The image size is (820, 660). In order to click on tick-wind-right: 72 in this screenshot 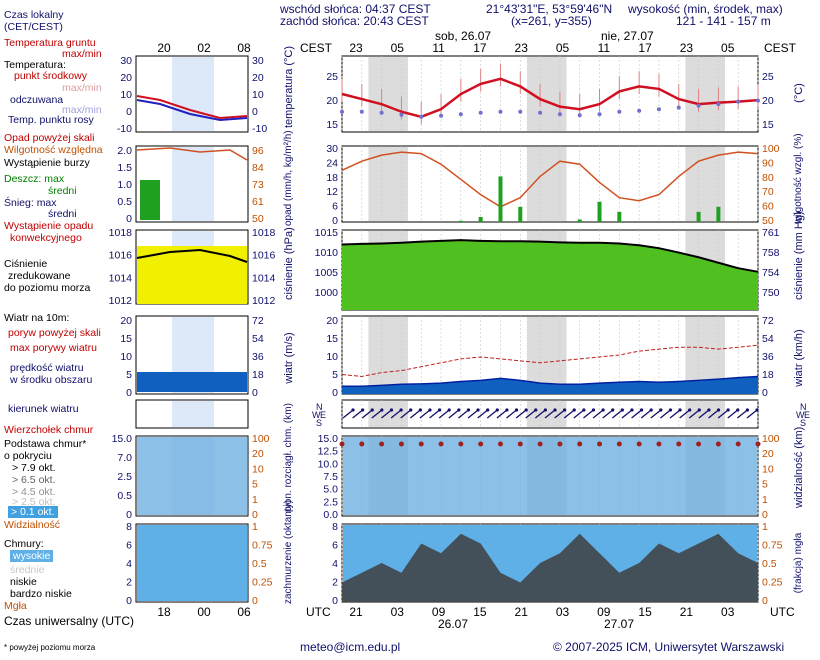, I will do `click(768, 321)`.